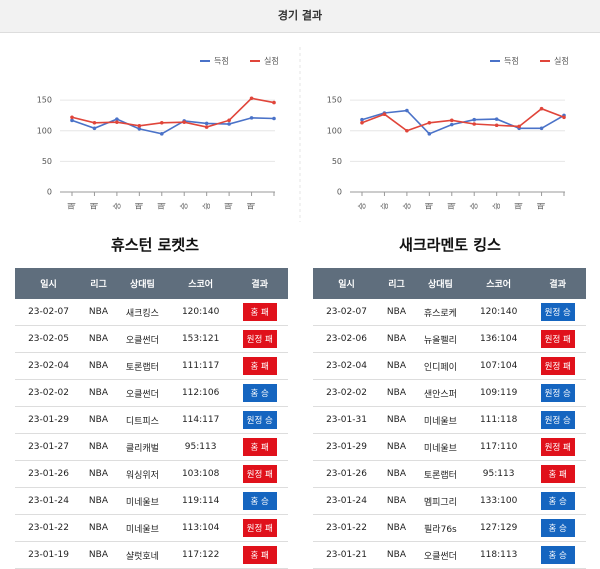 The image size is (600, 569). Describe the element at coordinates (449, 528) in the screenshot. I see `row: 23-01-22 NBA 필라76s 127:129 홈 승` at that location.